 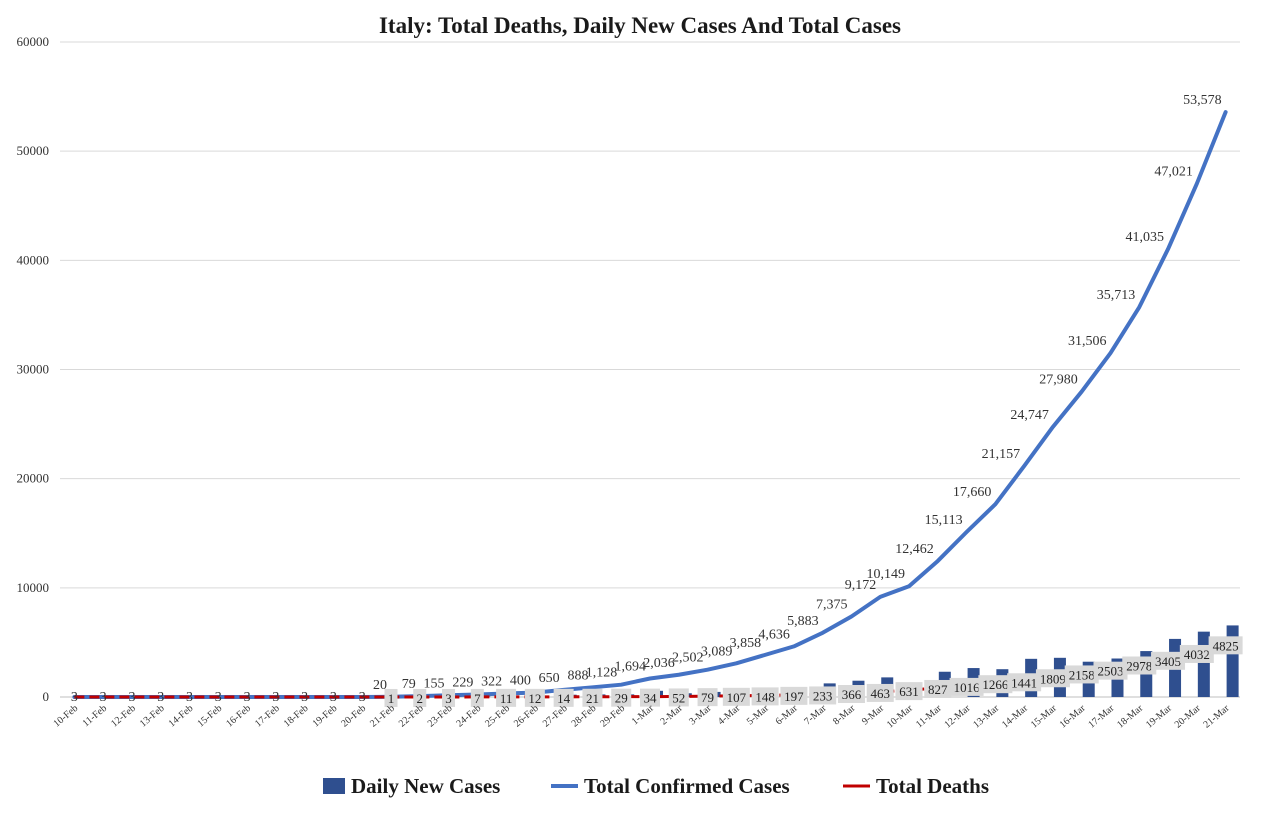 What do you see at coordinates (861, 585) in the screenshot?
I see `data-label-total-cases: 9,172` at bounding box center [861, 585].